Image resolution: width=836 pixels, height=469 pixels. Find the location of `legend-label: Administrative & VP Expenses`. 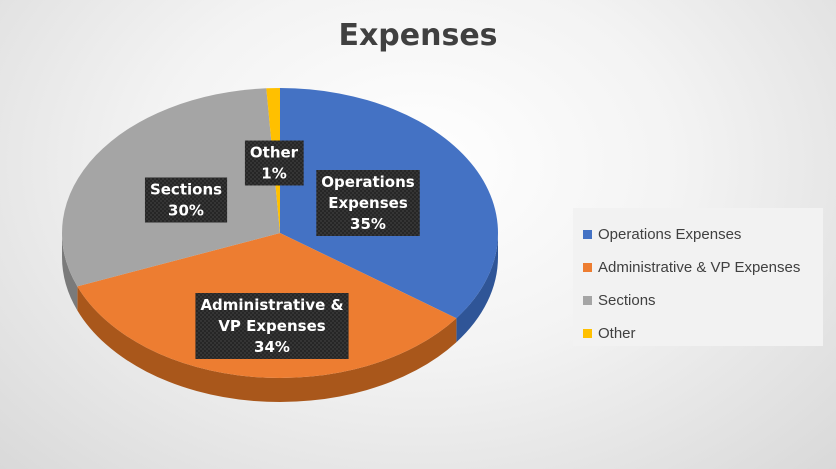

legend-label: Administrative & VP Expenses is located at coordinates (699, 267).